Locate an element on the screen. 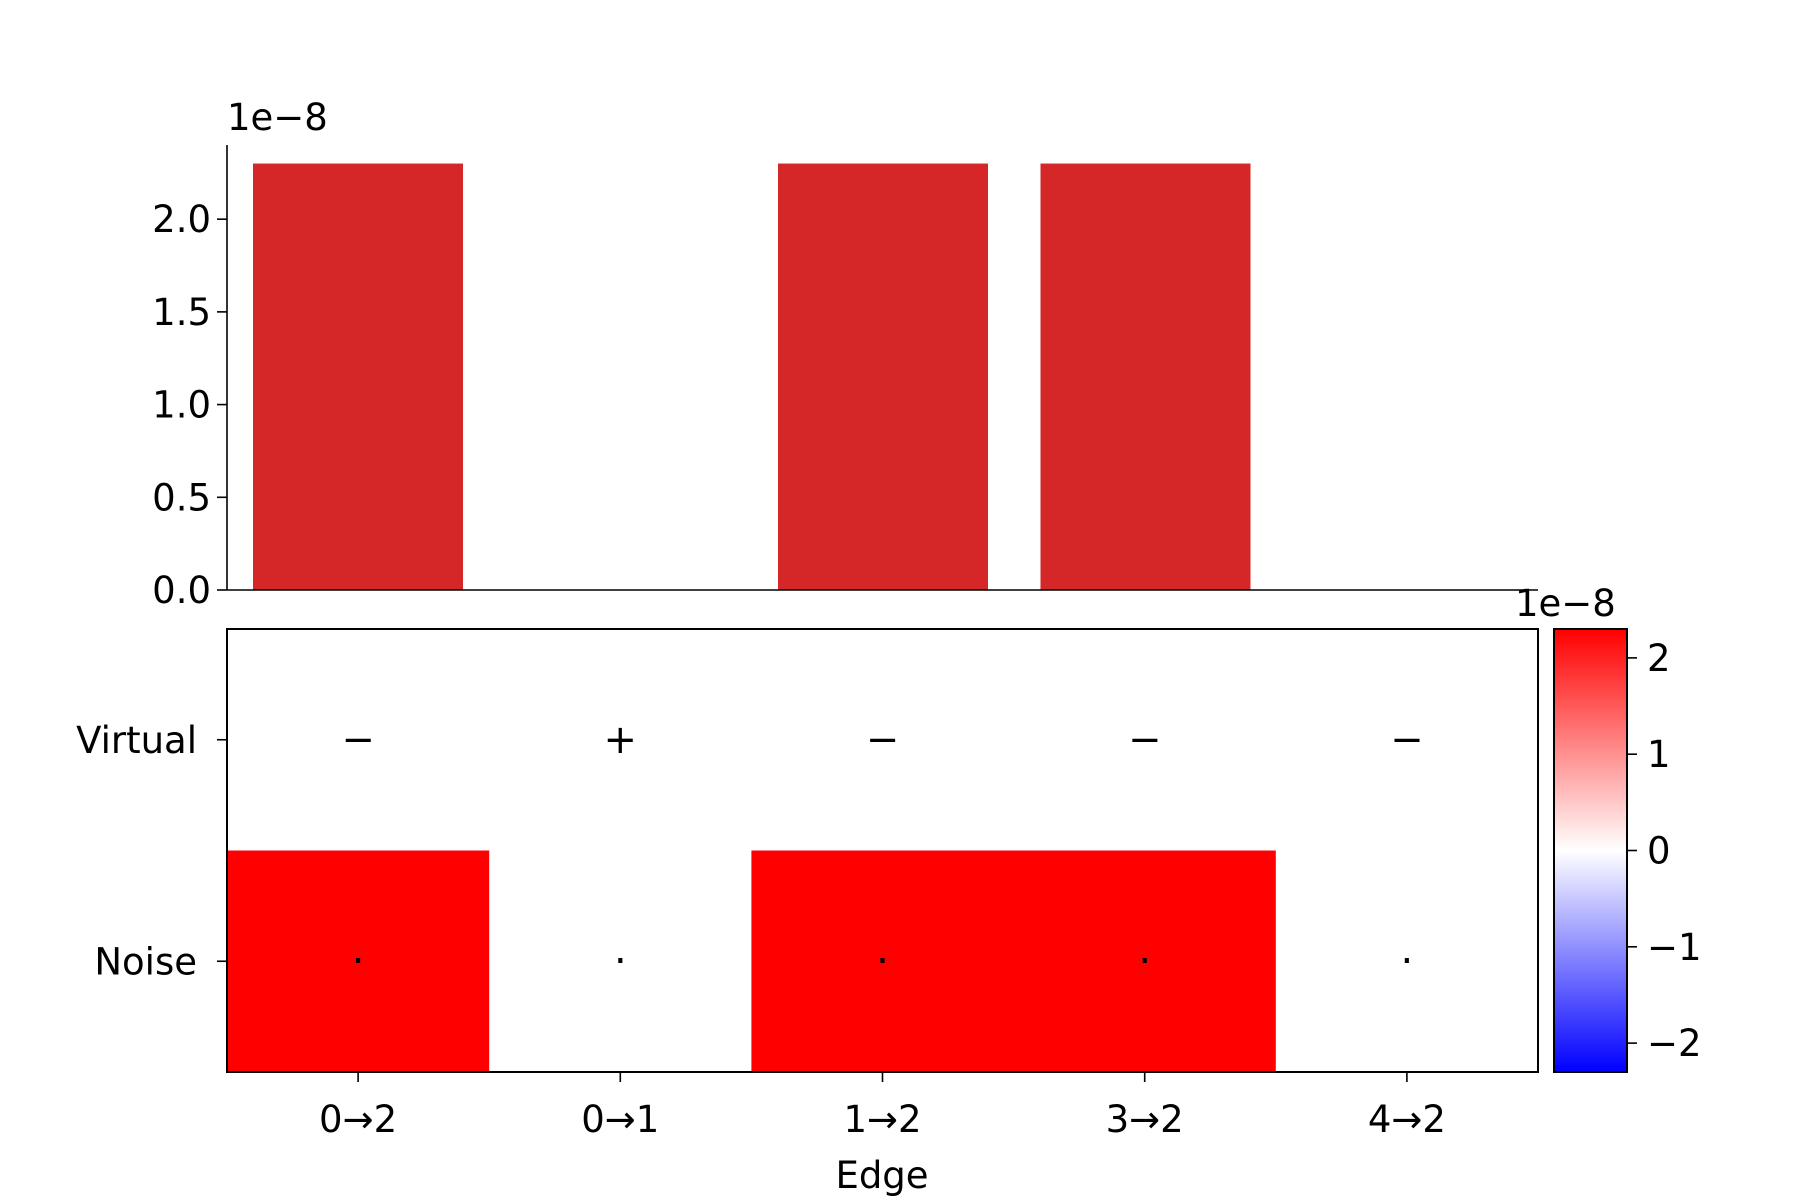  colorbar-tick-label: 1 is located at coordinates (1659, 754).